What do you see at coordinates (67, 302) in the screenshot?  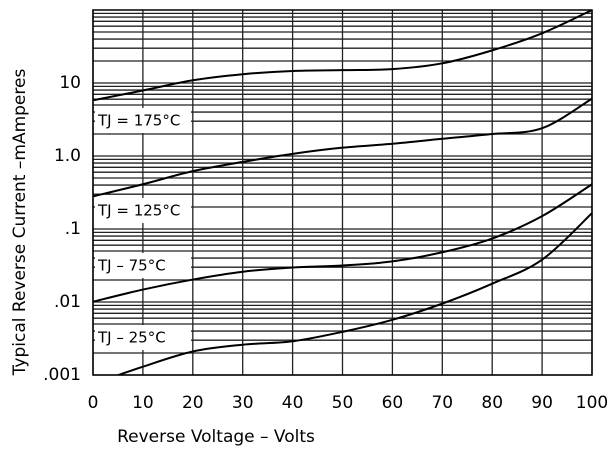 I see `y-tick-label: .01` at bounding box center [67, 302].